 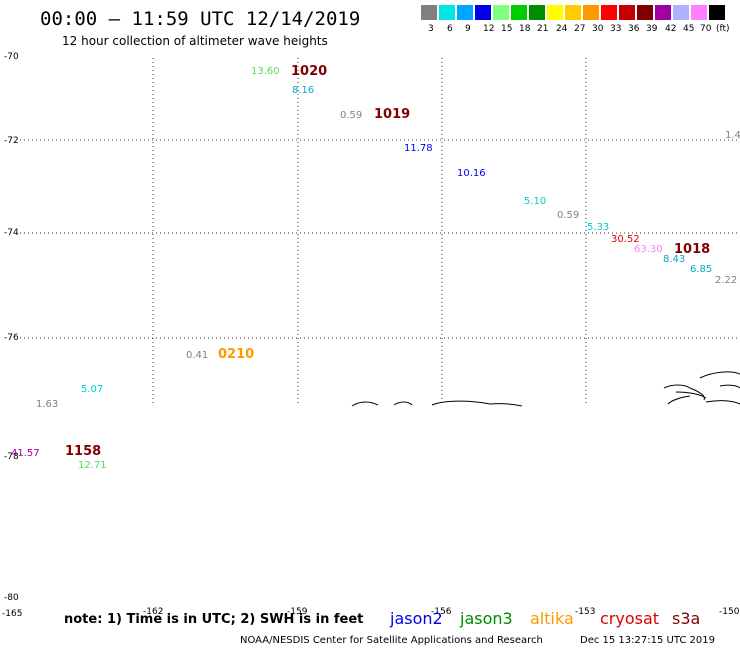 What do you see at coordinates (535, 201) in the screenshot?
I see `wave-height-label: 5.10` at bounding box center [535, 201].